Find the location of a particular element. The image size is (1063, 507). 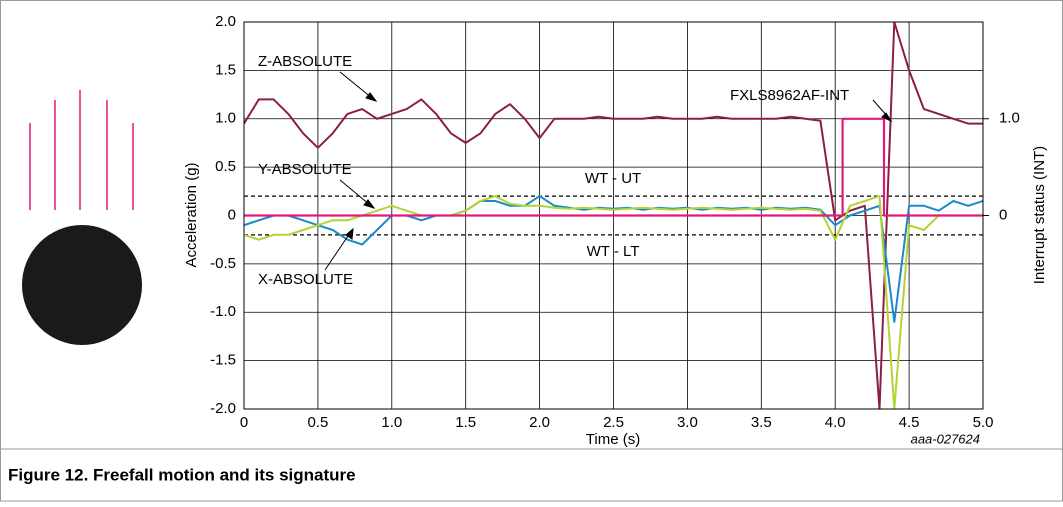

threshold-label: WT - LT is located at coordinates (613, 251).